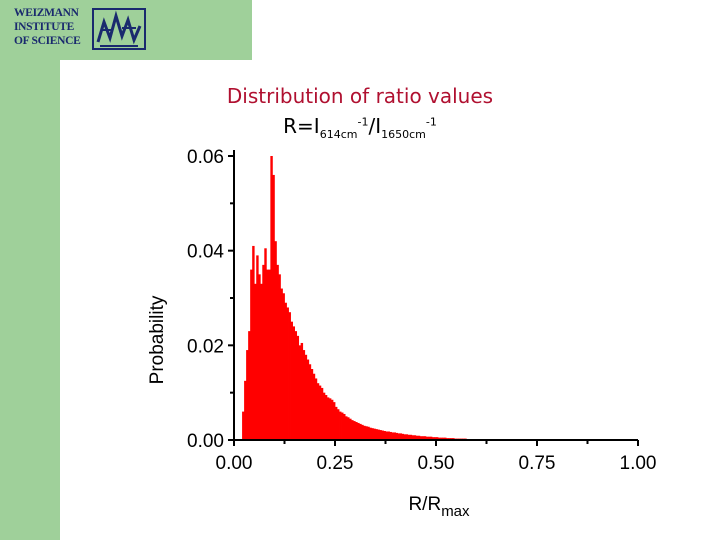  What do you see at coordinates (537, 463) in the screenshot?
I see `x-tick-label: 0.75` at bounding box center [537, 463].